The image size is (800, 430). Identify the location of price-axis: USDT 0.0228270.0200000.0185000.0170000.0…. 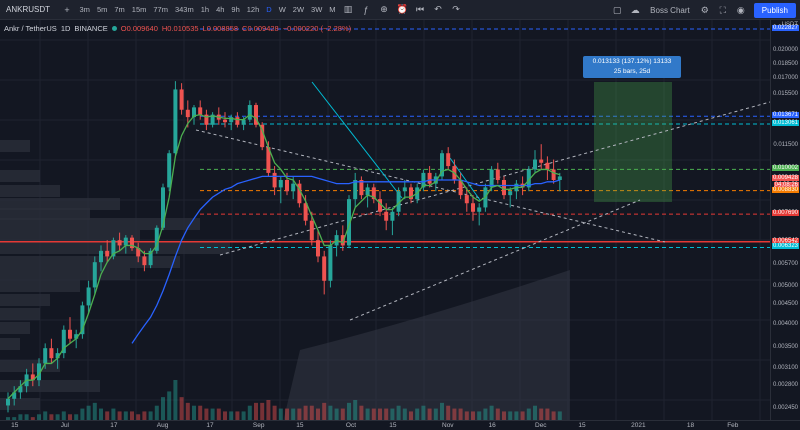
(785, 220).